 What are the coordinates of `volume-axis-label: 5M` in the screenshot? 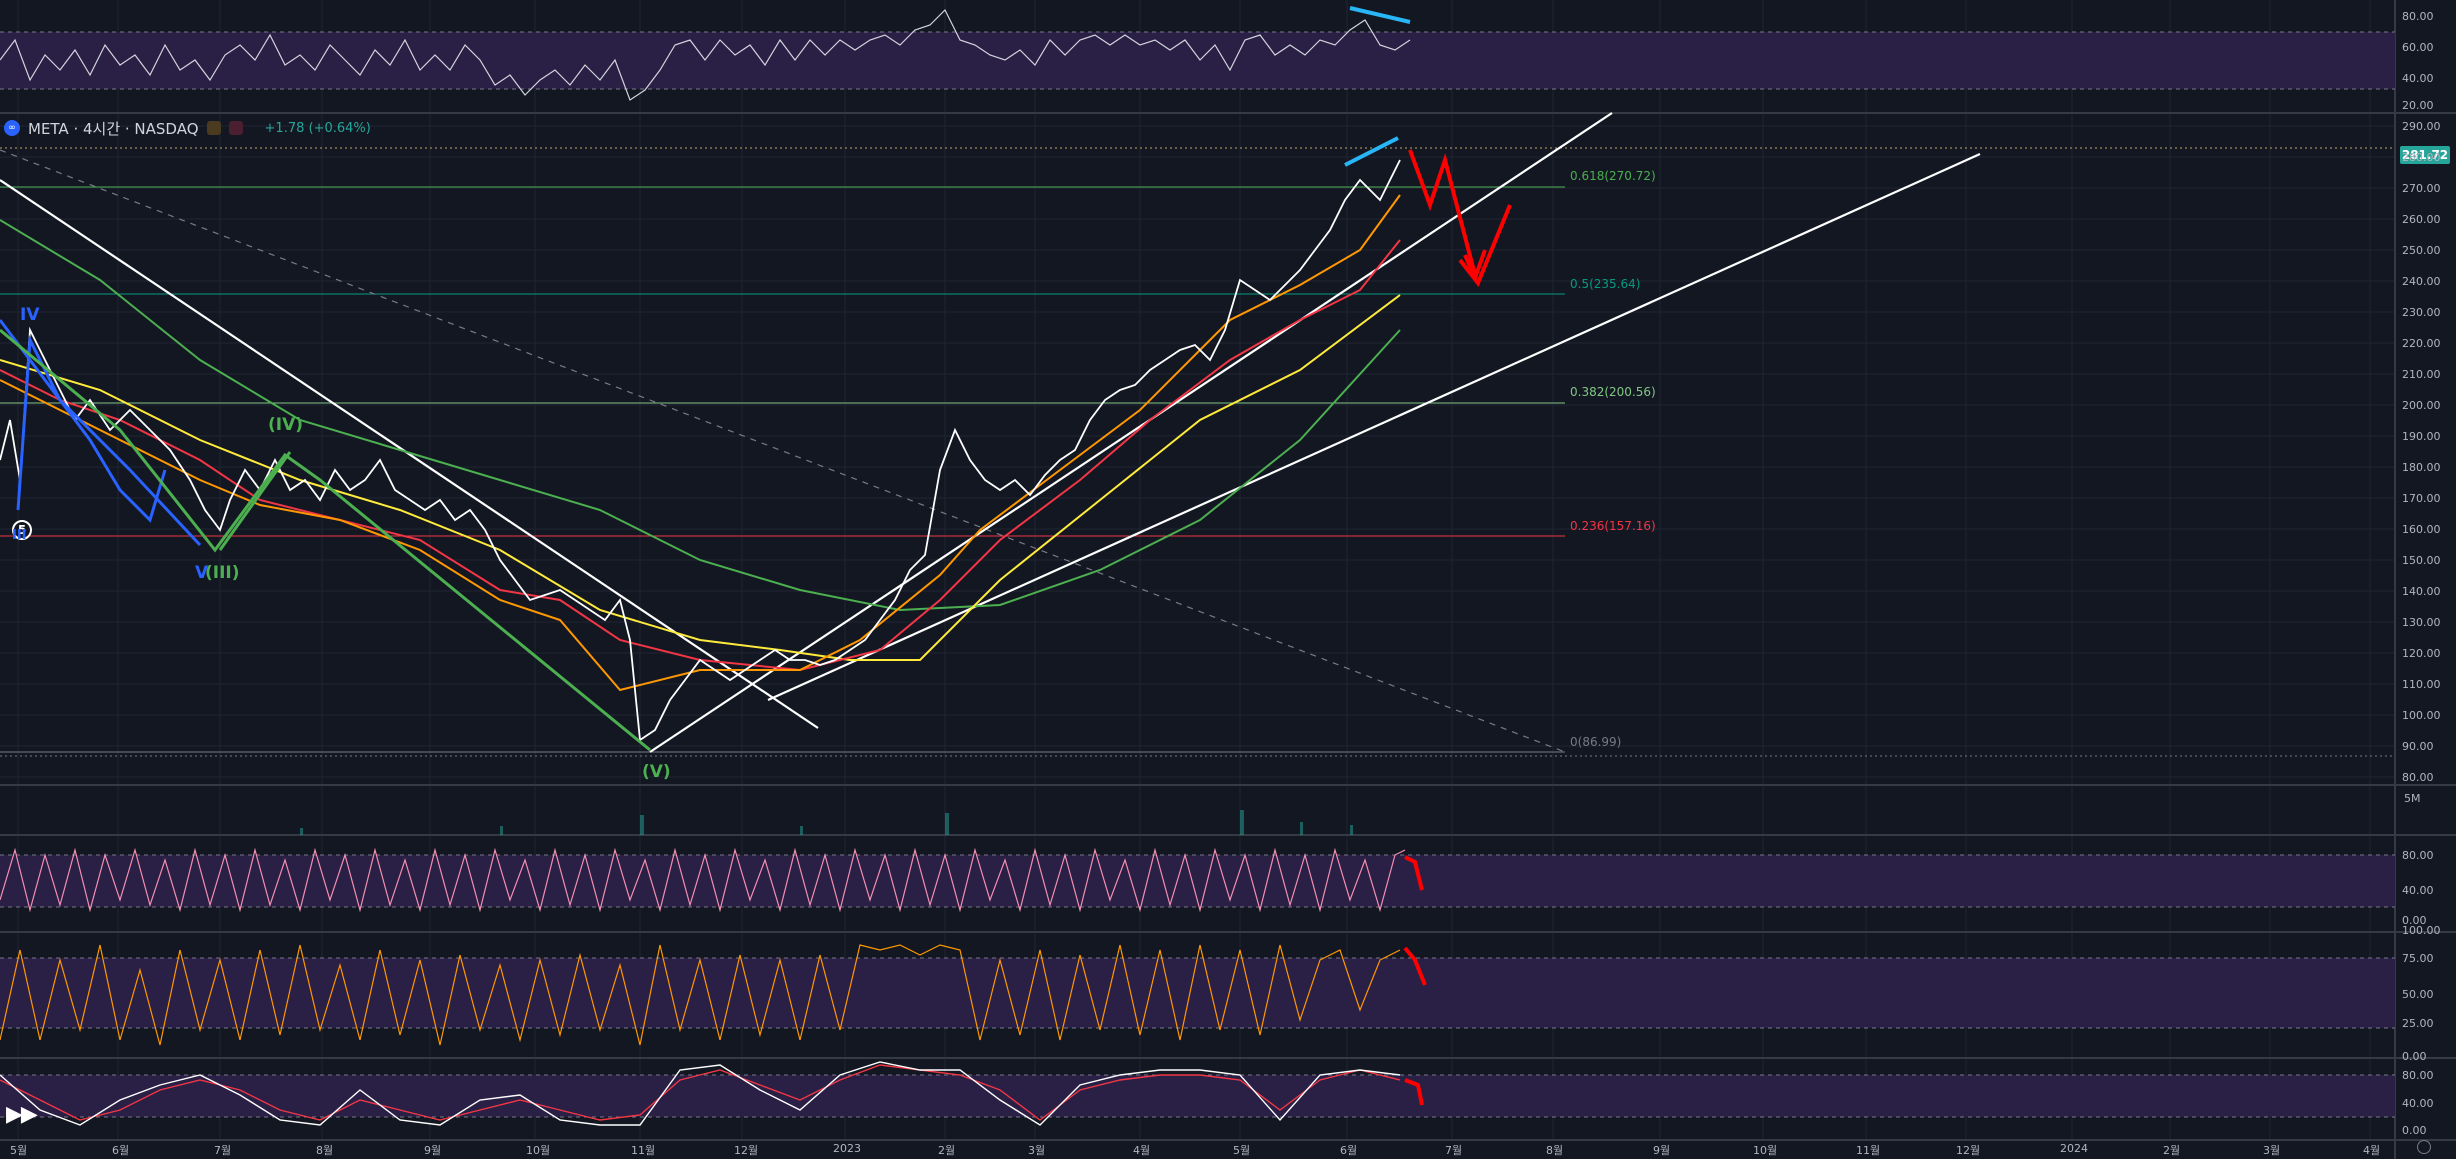 It's located at (2412, 798).